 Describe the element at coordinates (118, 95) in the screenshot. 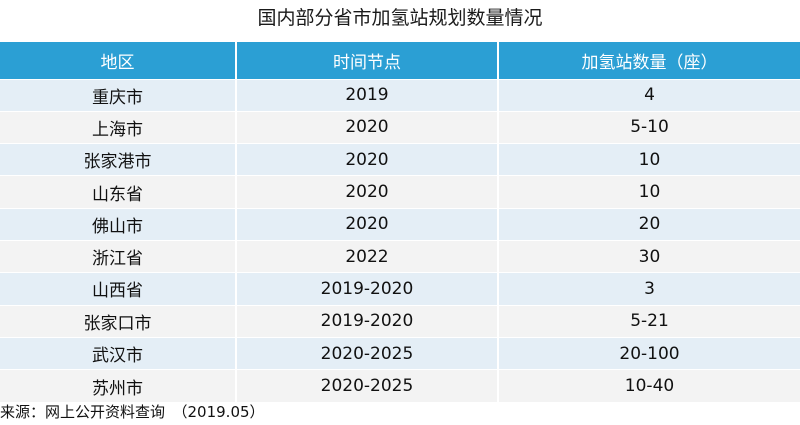

I see `cell-region: 重庆市` at that location.